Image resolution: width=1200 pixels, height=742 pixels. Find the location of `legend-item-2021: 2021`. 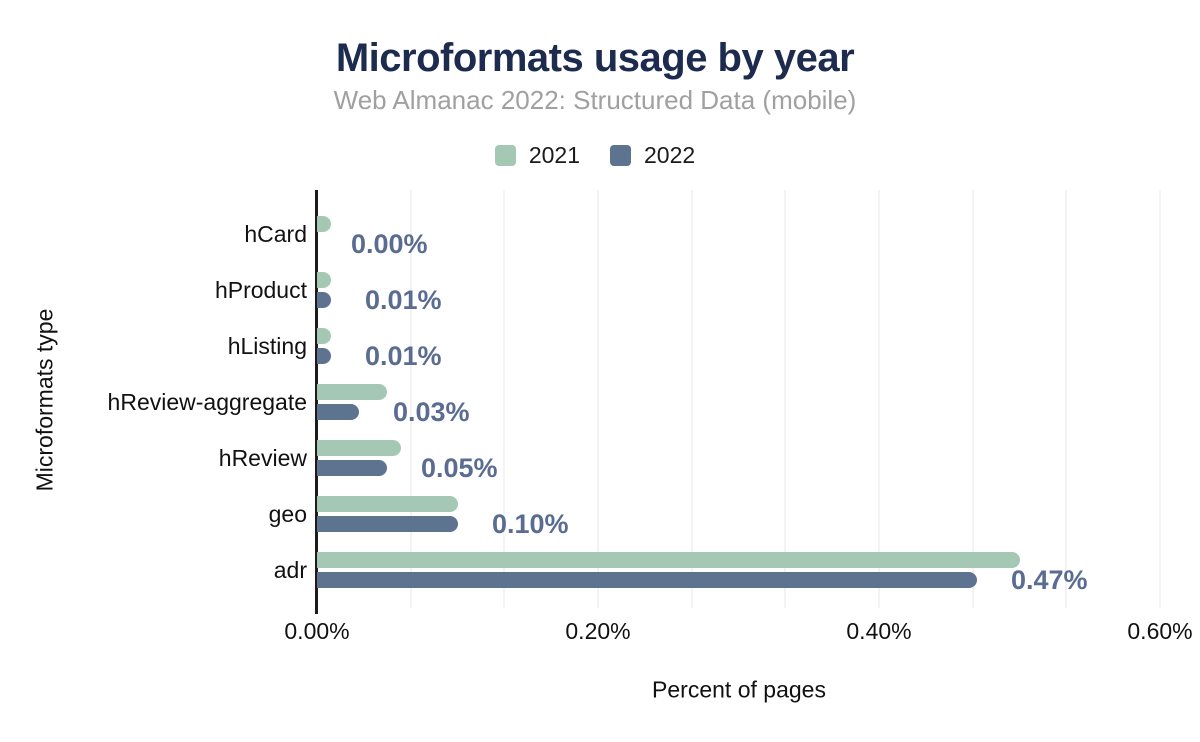

legend-item-2021: 2021 is located at coordinates (537, 155).